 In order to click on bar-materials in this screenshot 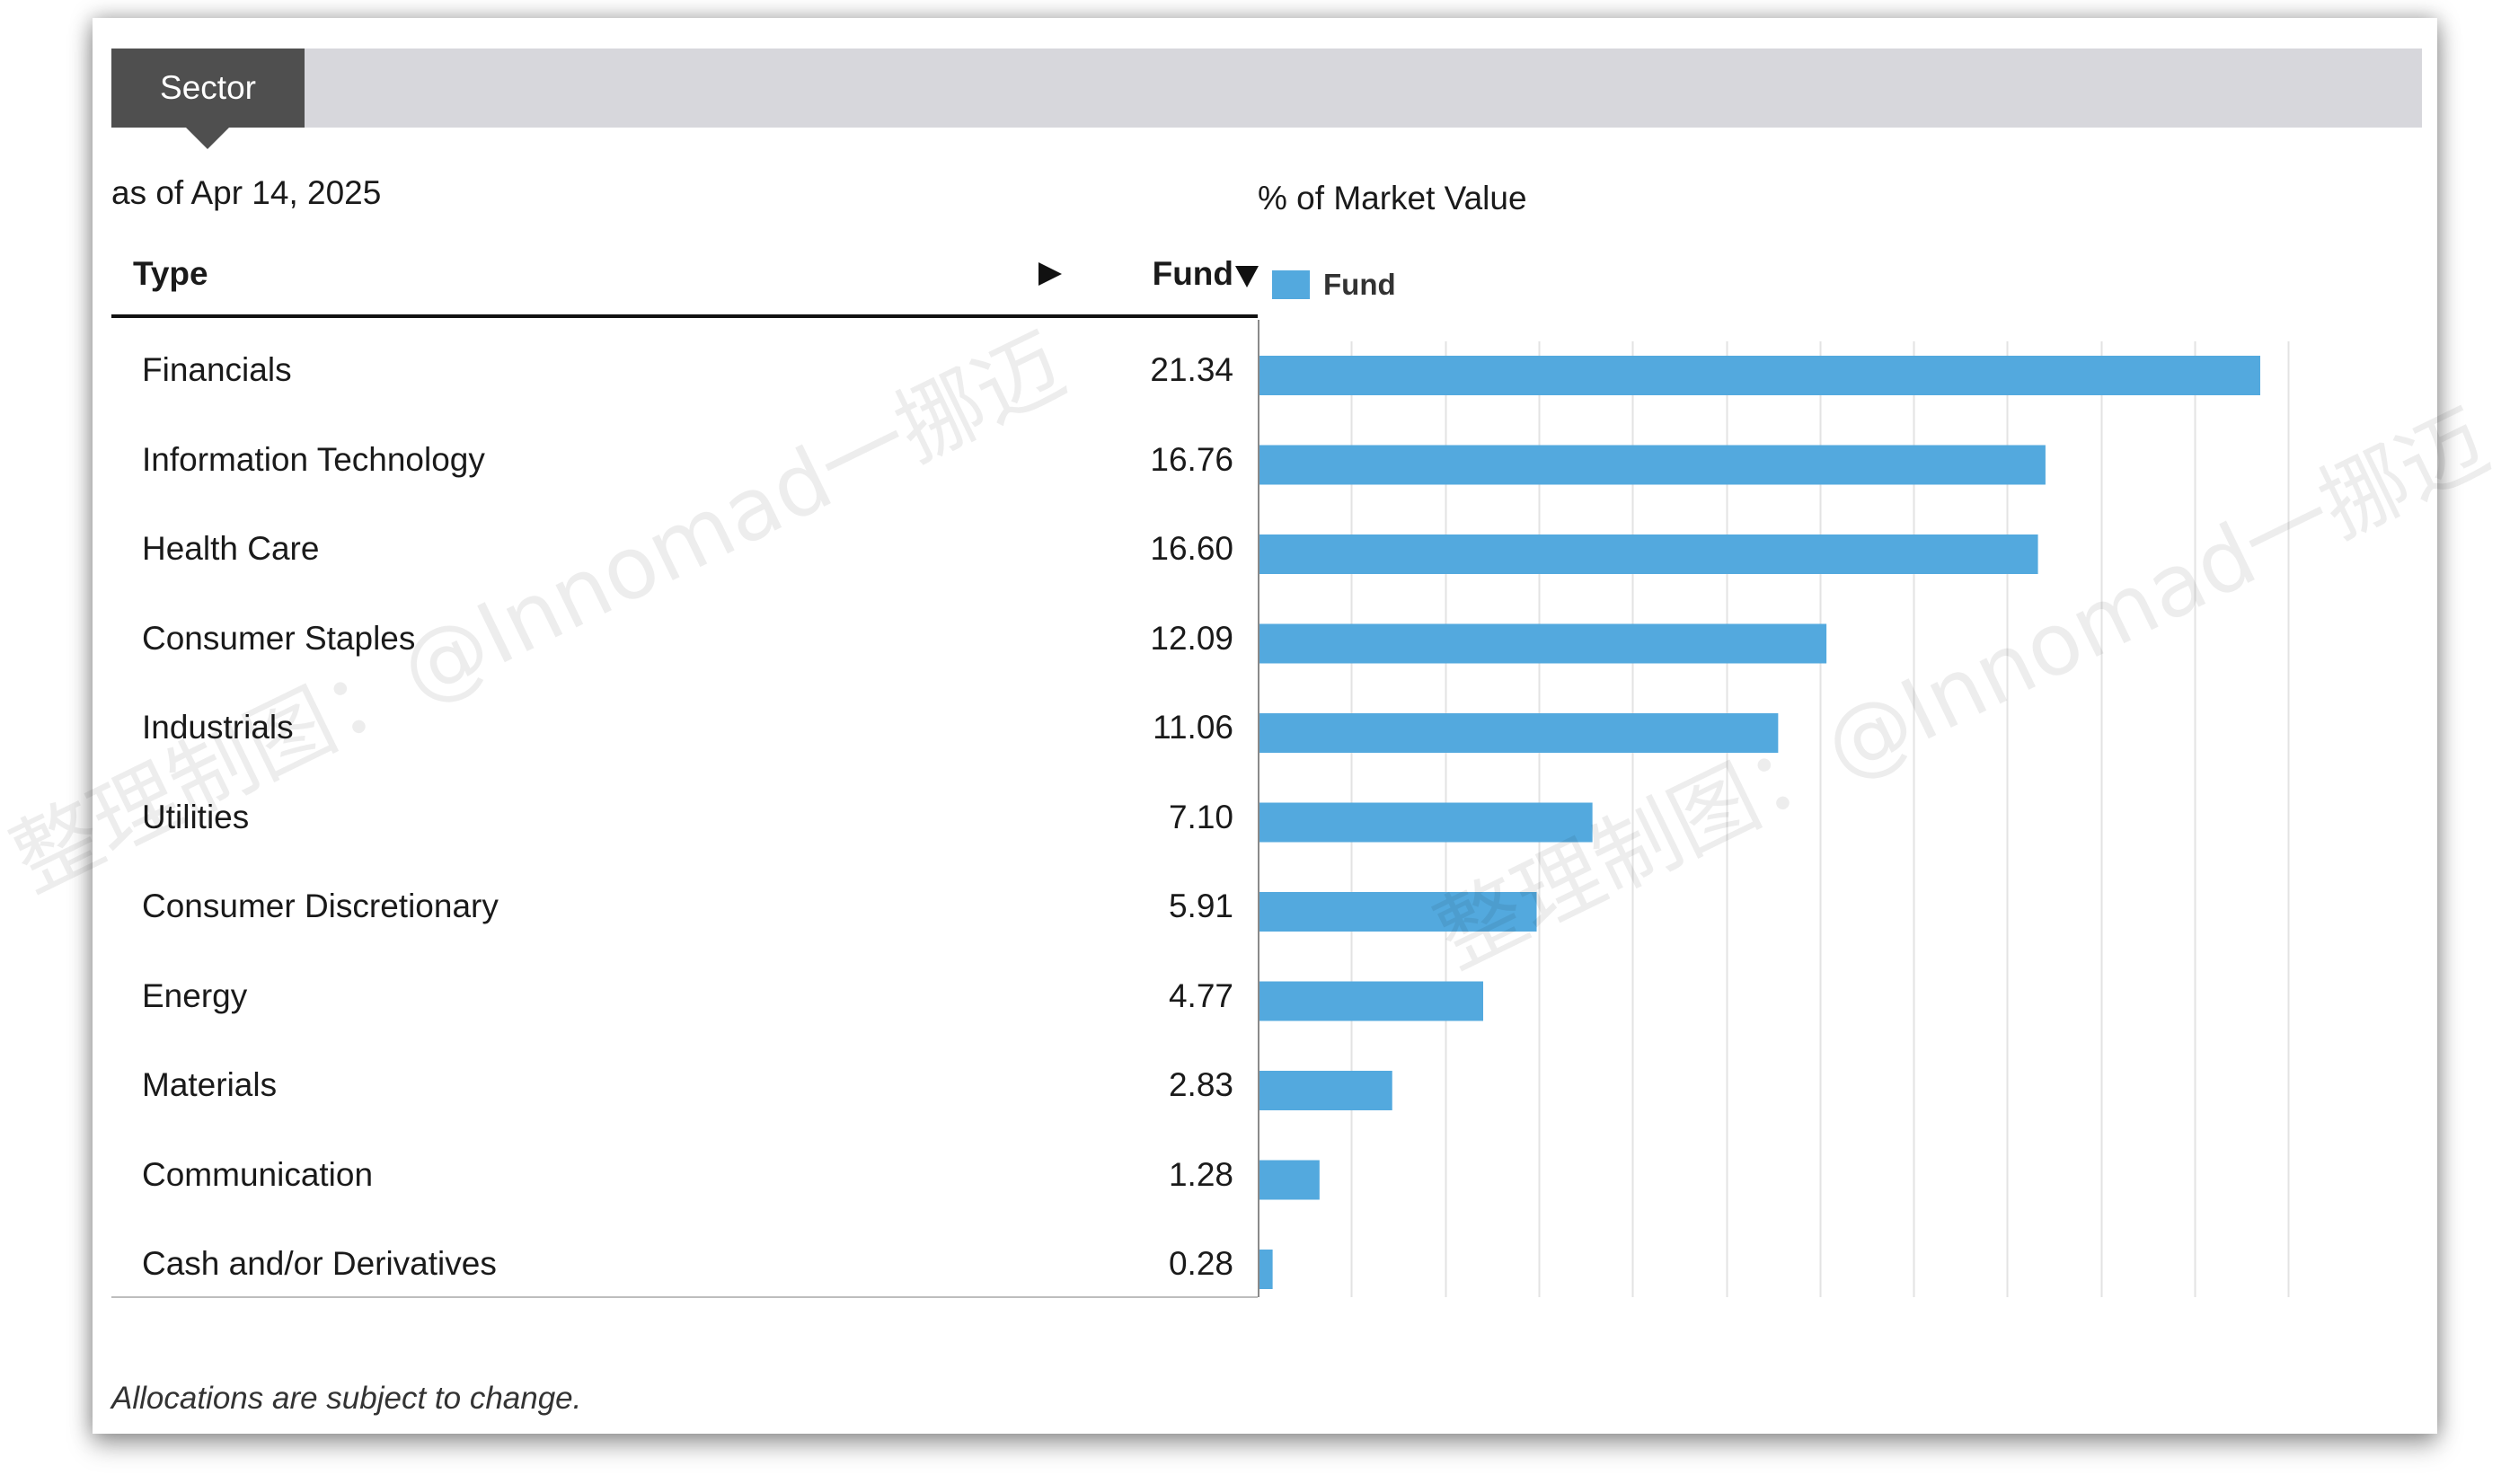, I will do `click(1325, 1090)`.